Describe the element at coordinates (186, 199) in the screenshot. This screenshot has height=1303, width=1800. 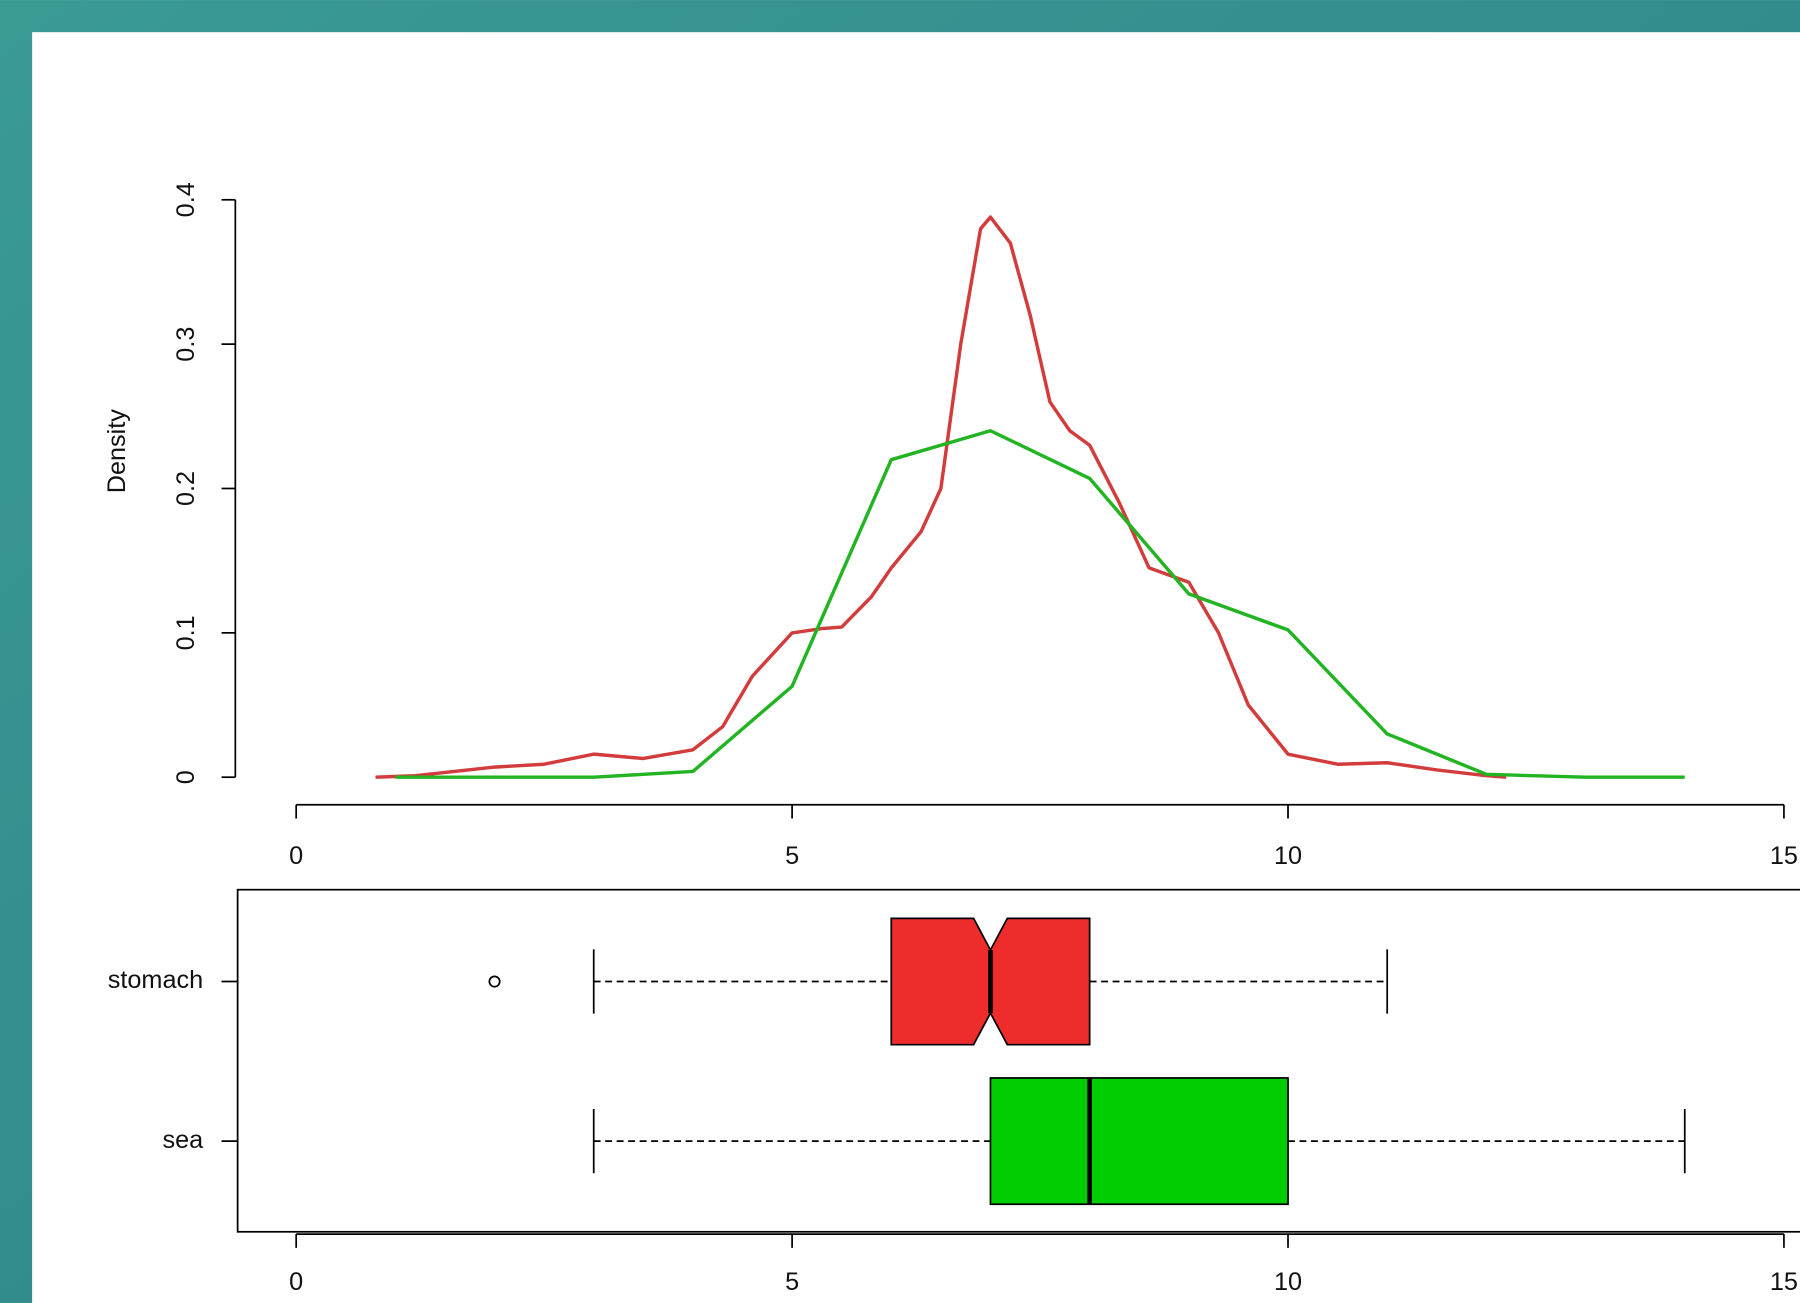
I see `y-tick-label: 0.4` at that location.